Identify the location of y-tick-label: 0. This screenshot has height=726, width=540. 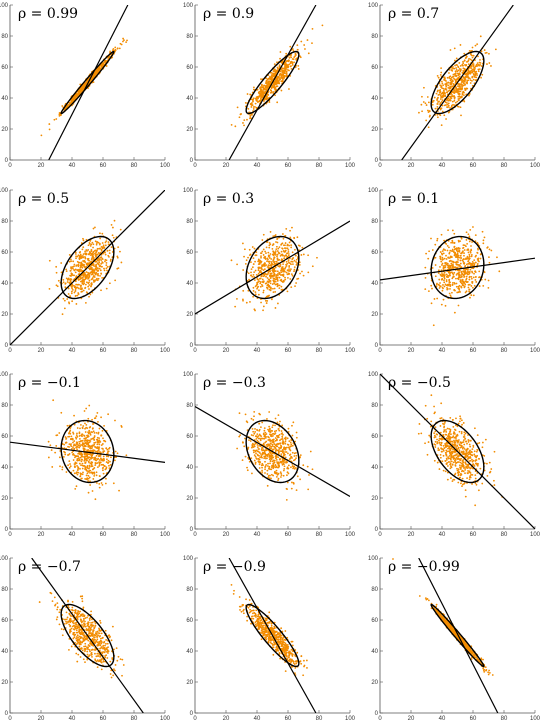
(192, 530).